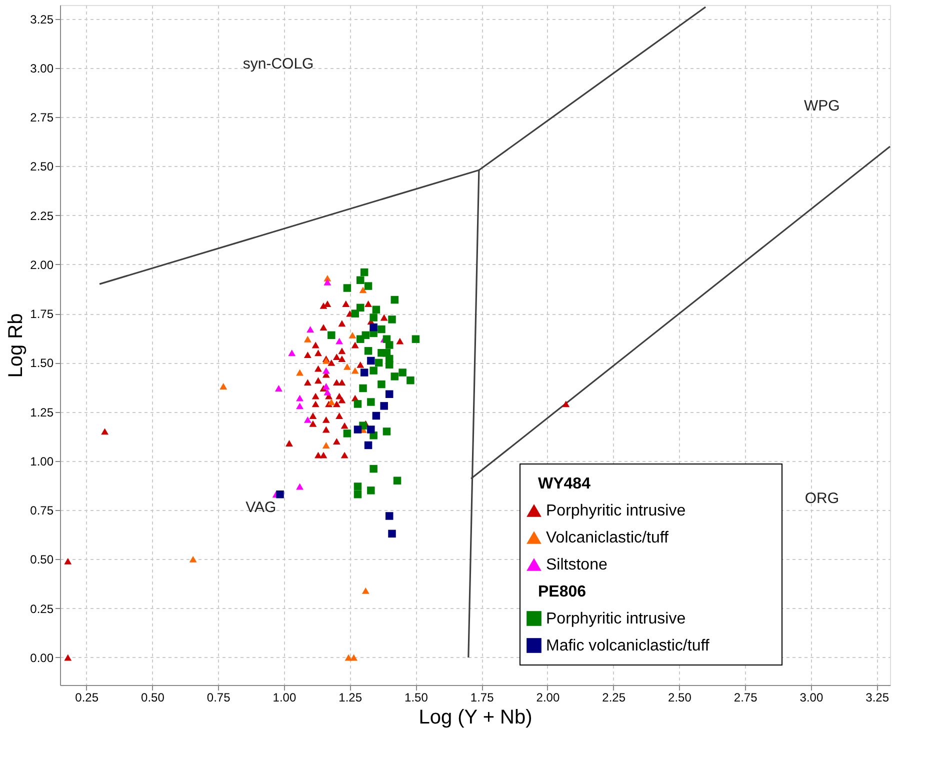 Image resolution: width=934 pixels, height=763 pixels. What do you see at coordinates (16, 345) in the screenshot?
I see `y-axis-title: Log Rb` at bounding box center [16, 345].